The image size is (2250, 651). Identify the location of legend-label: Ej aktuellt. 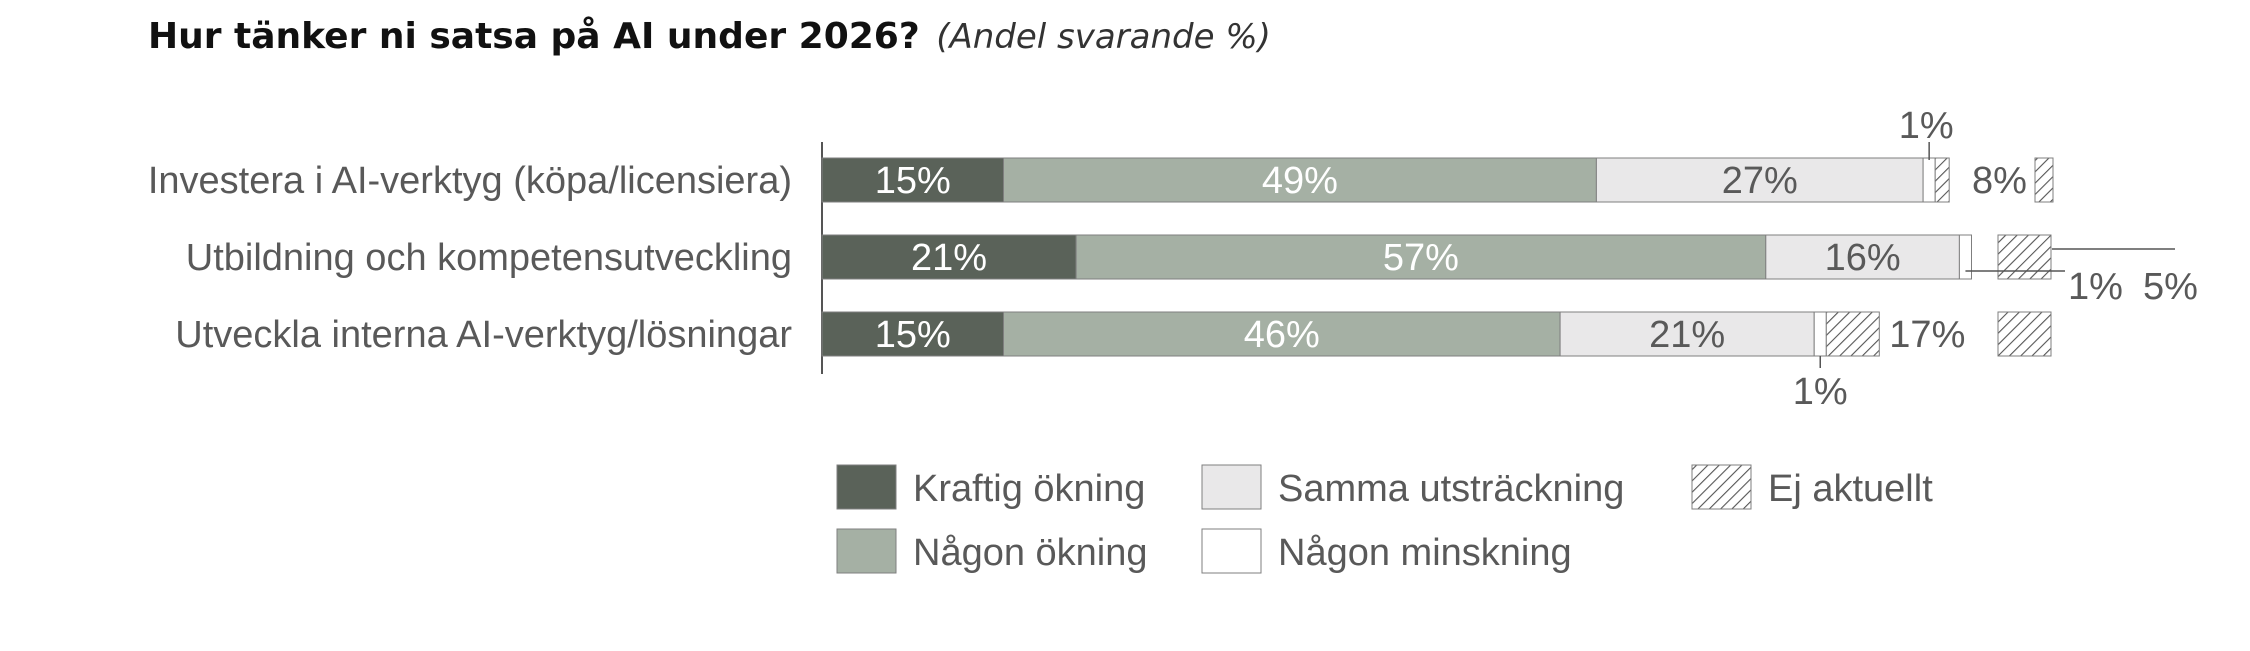
(1850, 489).